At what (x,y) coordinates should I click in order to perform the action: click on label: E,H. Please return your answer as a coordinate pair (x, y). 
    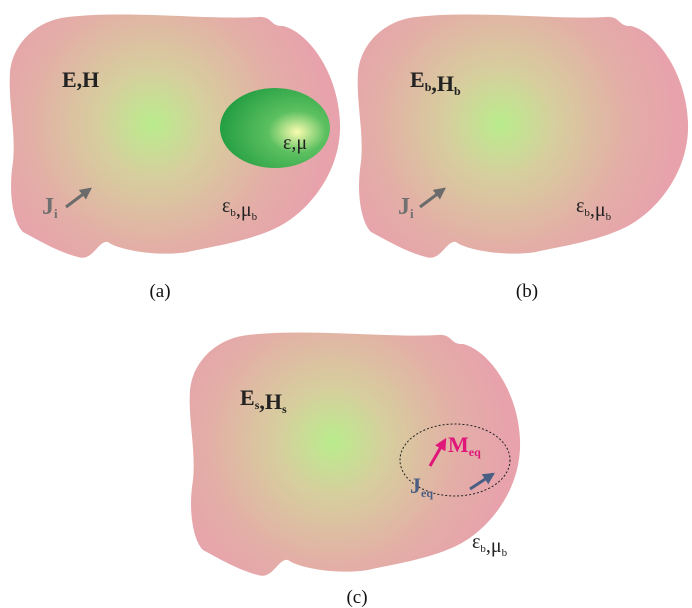
    Looking at the image, I should click on (80, 79).